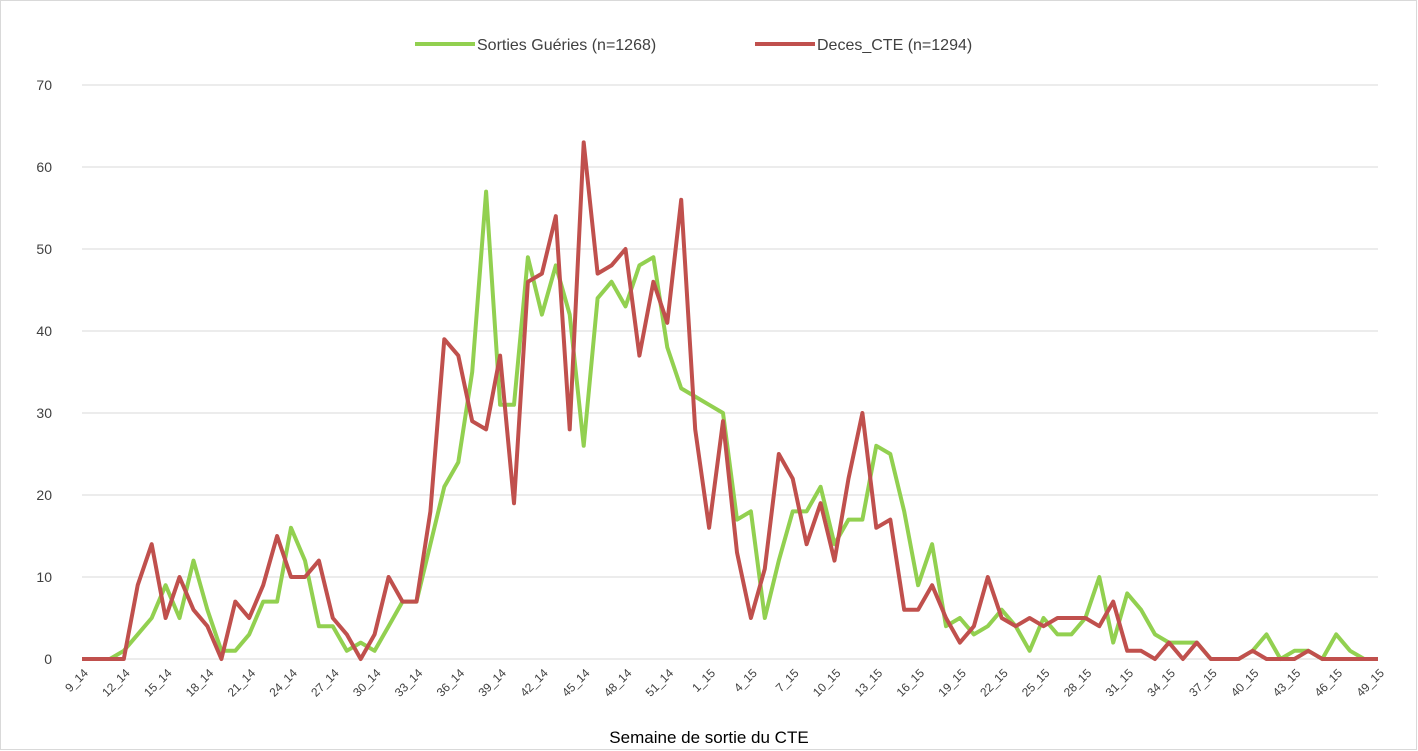 This screenshot has width=1418, height=751. Describe the element at coordinates (44, 331) in the screenshot. I see `y-tick-label: 40` at that location.